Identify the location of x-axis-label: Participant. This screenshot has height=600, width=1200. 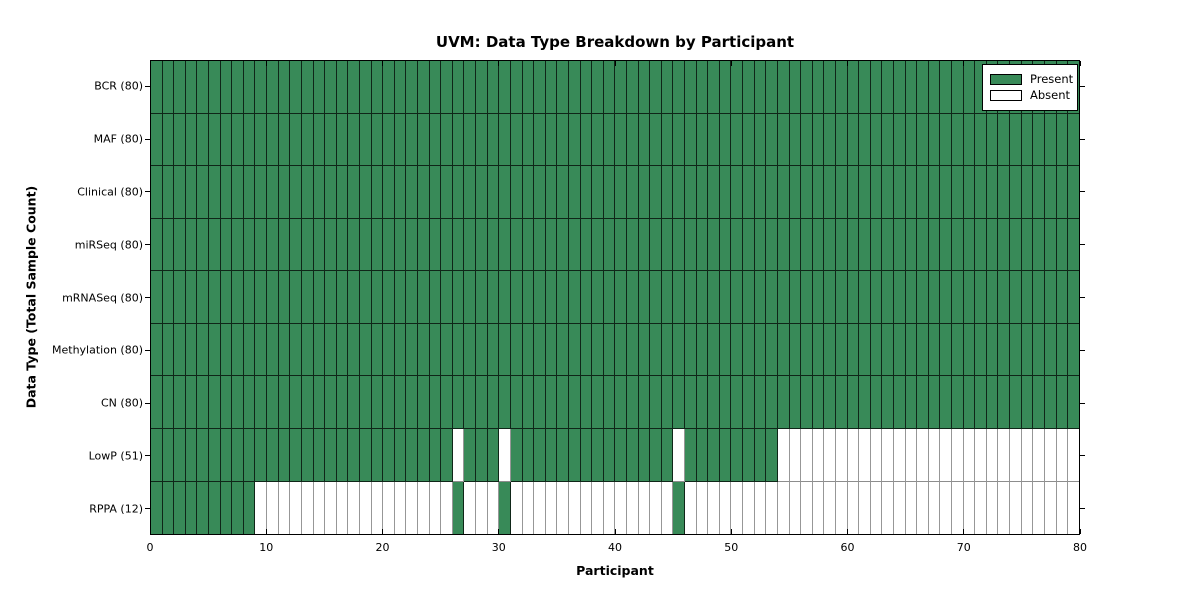
(615, 570).